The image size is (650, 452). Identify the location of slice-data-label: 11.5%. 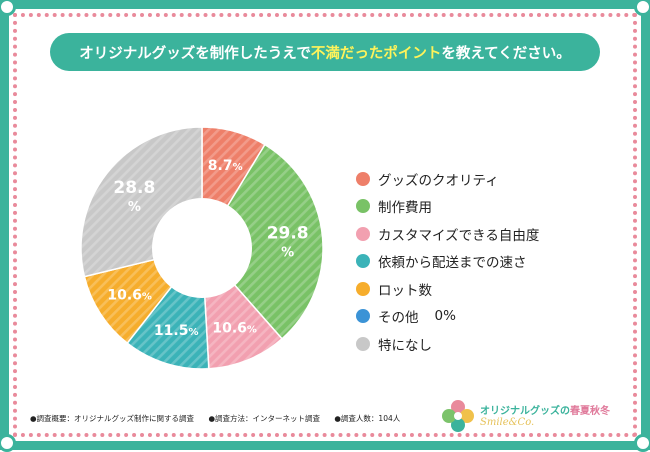
(176, 331).